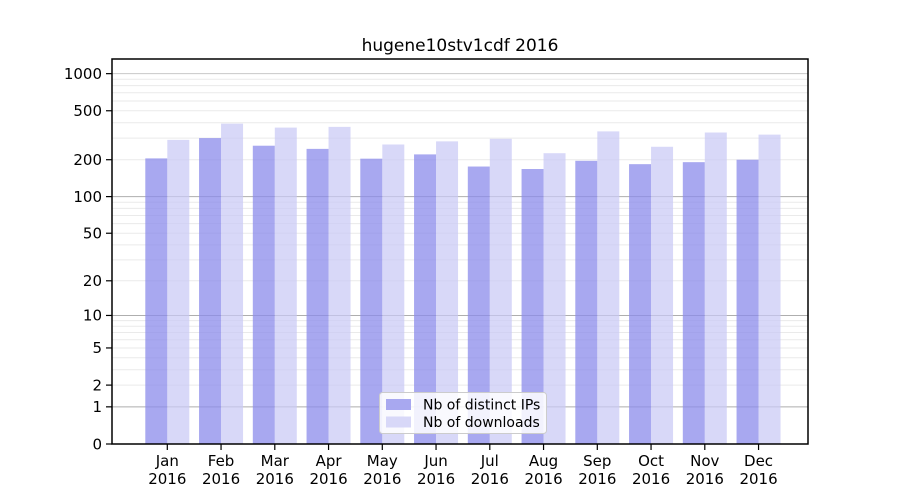 The image size is (900, 500). I want to click on x-tick-label-dec: Dec 2016, so click(758, 470).